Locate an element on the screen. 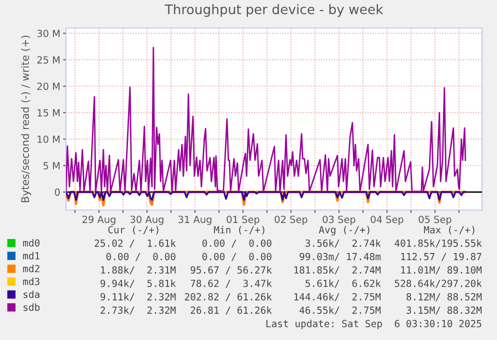 The height and width of the screenshot is (340, 497). x-tick-label: 29 Aug is located at coordinates (99, 220).